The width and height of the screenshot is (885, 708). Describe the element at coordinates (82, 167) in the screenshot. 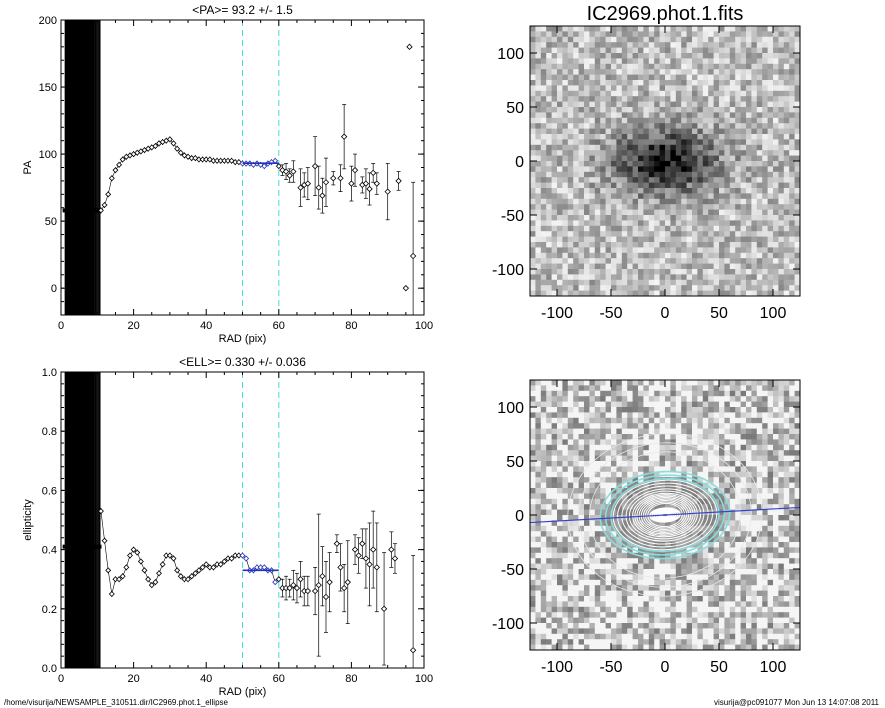

I see `pa-inner-band` at that location.